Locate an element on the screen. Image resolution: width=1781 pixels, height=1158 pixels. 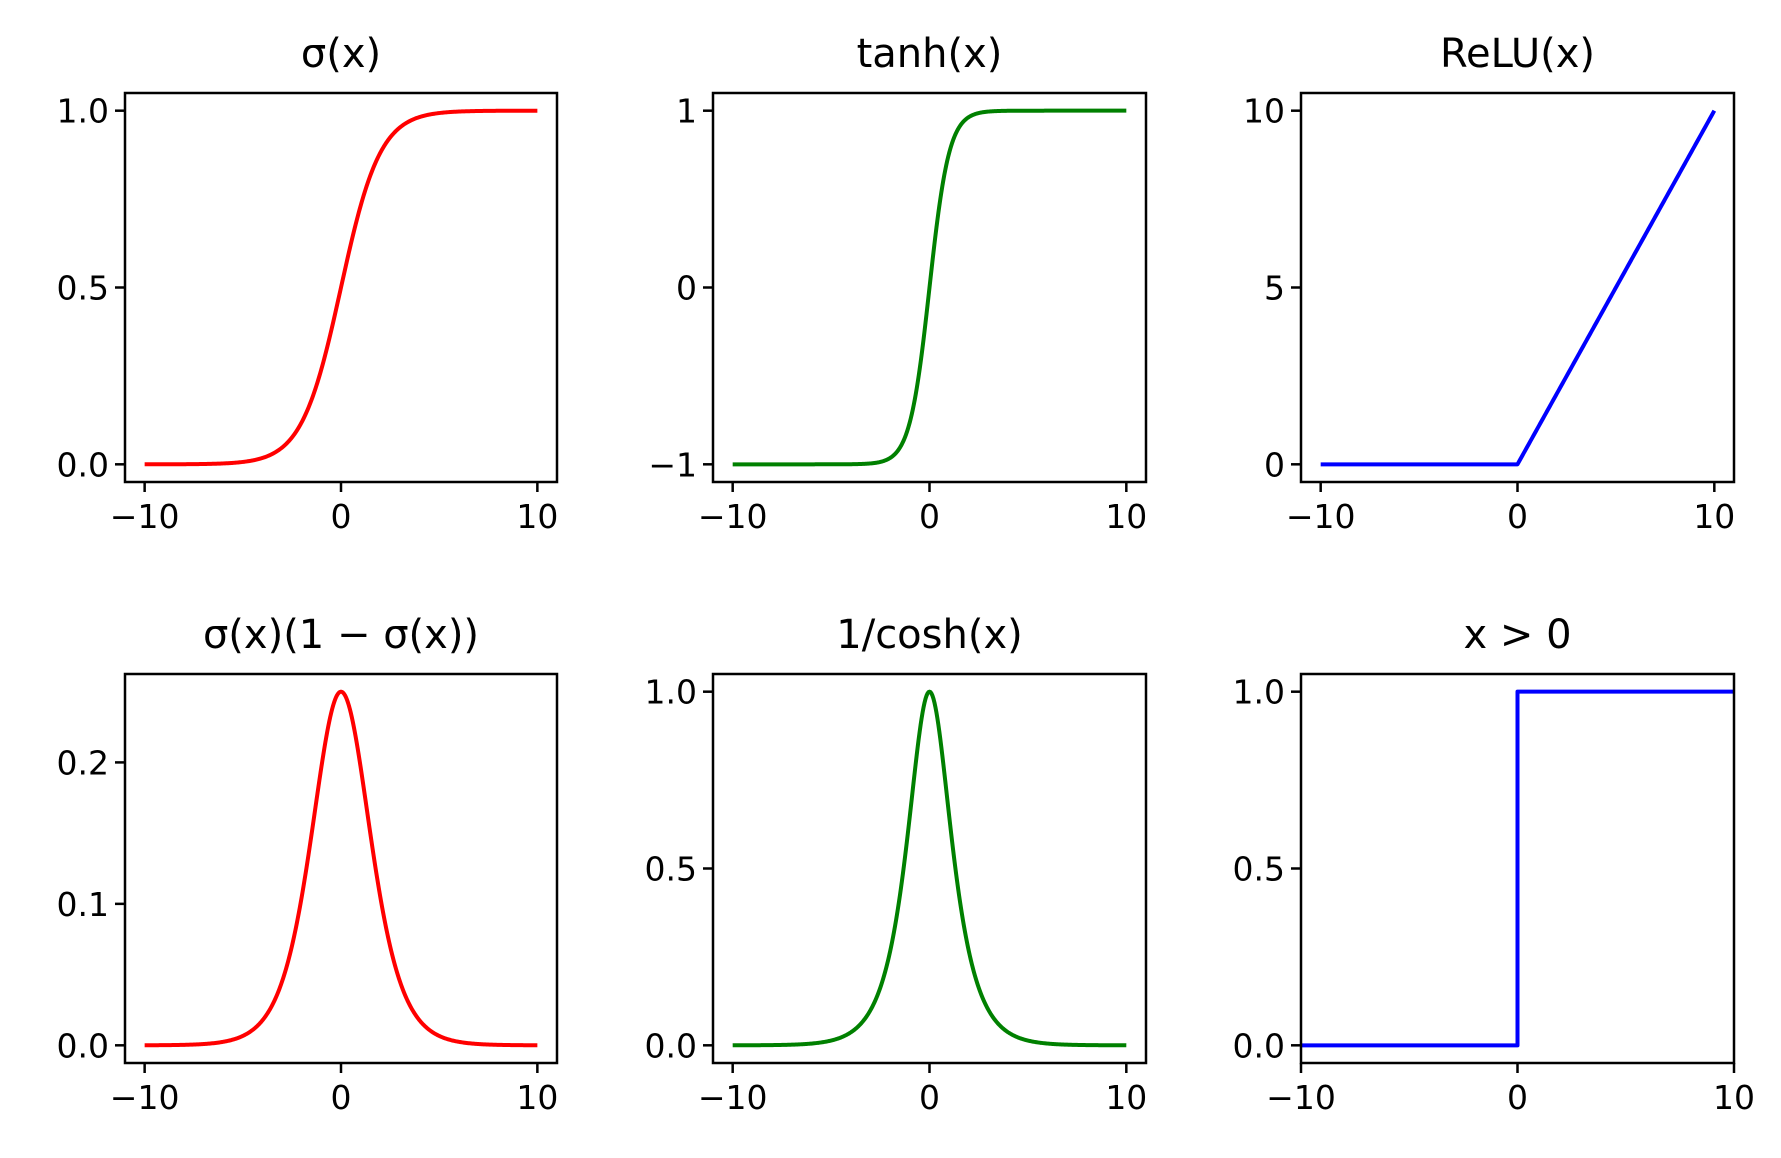
subplot-1: −10 0 10 0.0 0.5 1.0 σ(x) is located at coordinates (308, 283).